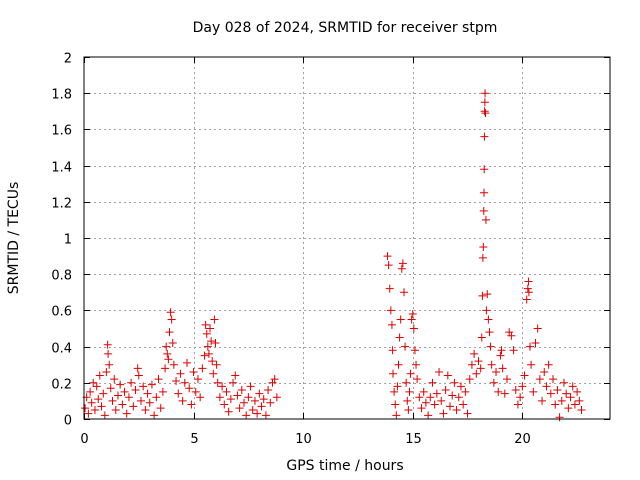 Image resolution: width=640 pixels, height=480 pixels. Describe the element at coordinates (413, 439) in the screenshot. I see `x-tick-label: 15` at that location.